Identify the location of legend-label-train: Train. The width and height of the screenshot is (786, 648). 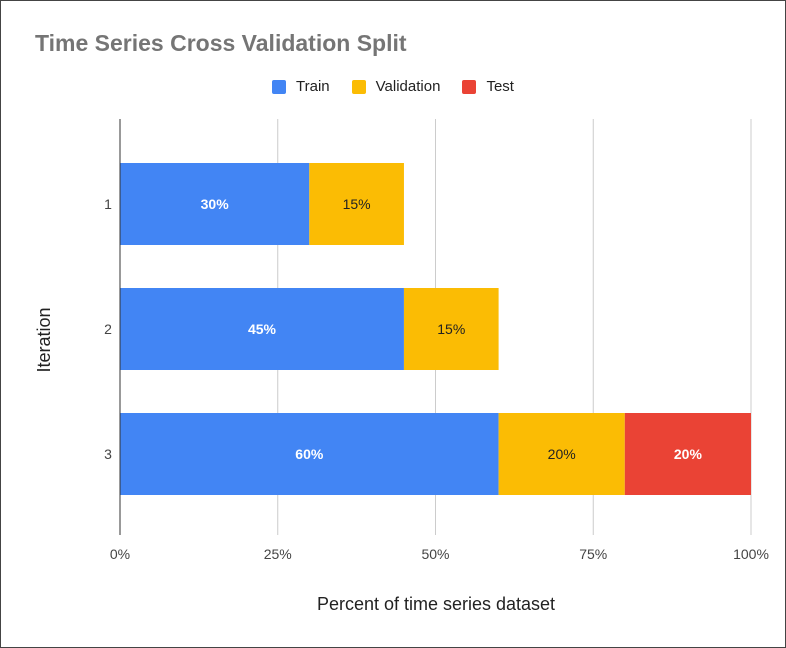
(313, 86).